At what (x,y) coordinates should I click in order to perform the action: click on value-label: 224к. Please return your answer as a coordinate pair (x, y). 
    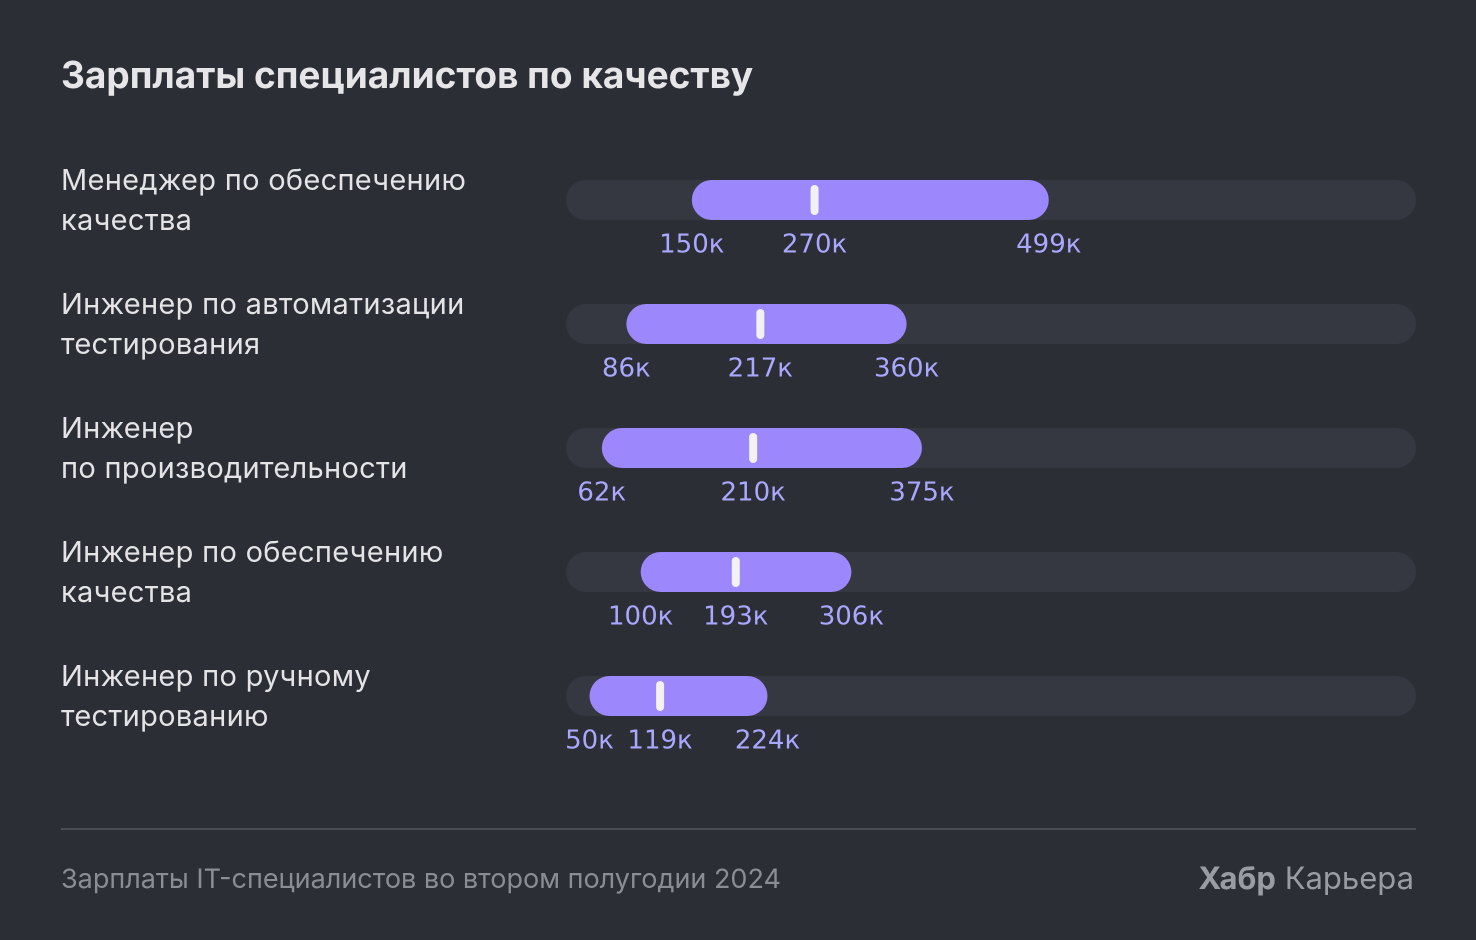
    Looking at the image, I should click on (767, 741).